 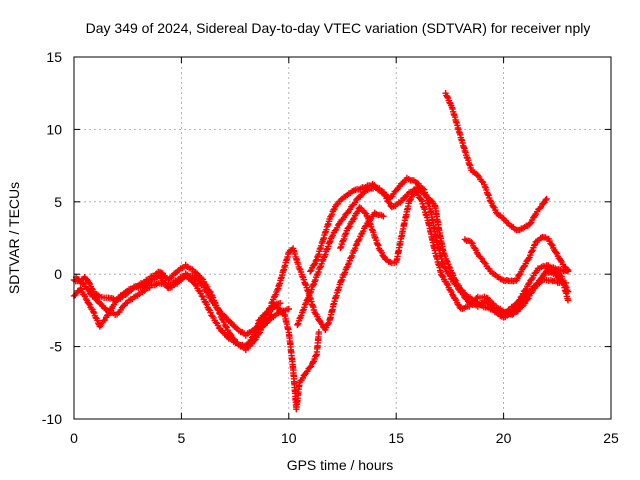 What do you see at coordinates (182, 438) in the screenshot?
I see `x-tick-label: 5` at bounding box center [182, 438].